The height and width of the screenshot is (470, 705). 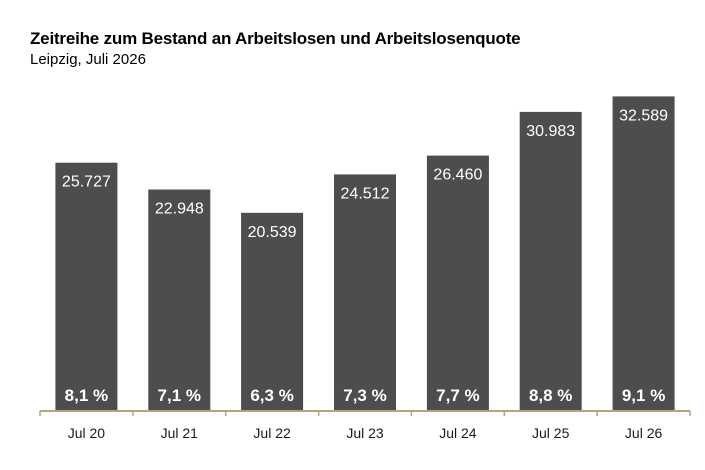 I want to click on x-tick-label: Jul 26, so click(x=644, y=433).